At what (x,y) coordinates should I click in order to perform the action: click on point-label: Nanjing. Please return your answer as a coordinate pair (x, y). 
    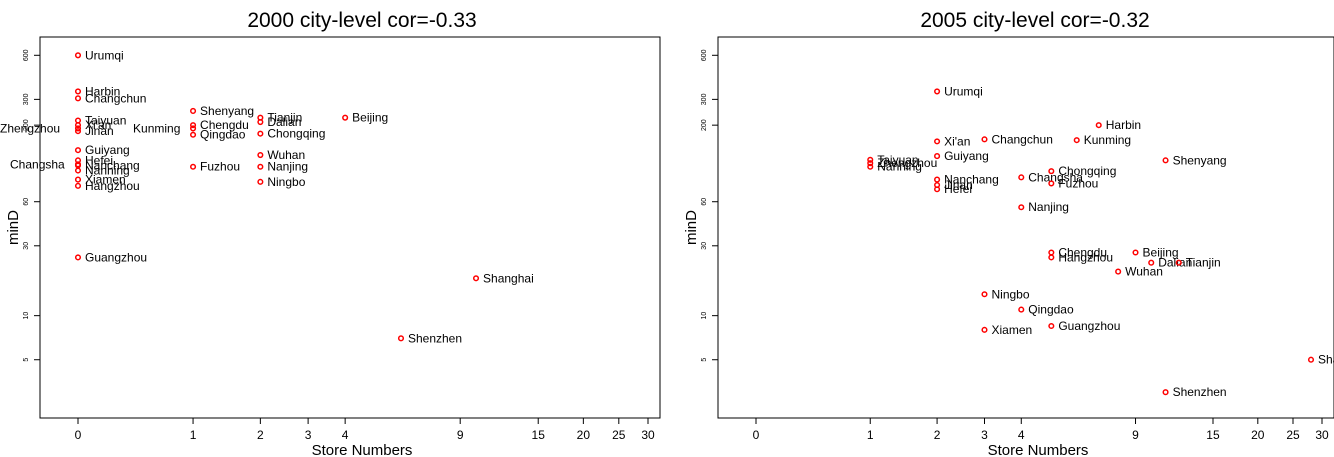
    Looking at the image, I should click on (287, 167).